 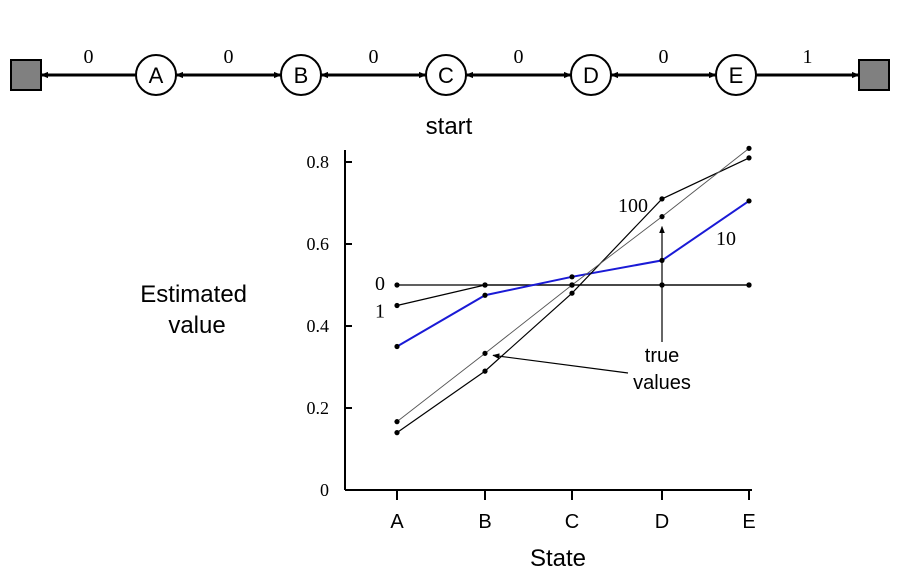 What do you see at coordinates (324, 490) in the screenshot?
I see `y-tick-label: 0` at bounding box center [324, 490].